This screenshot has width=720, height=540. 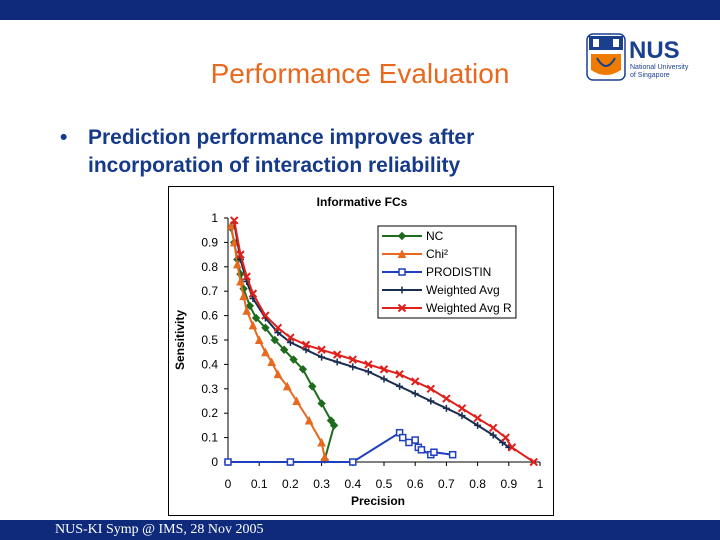 What do you see at coordinates (659, 67) in the screenshot?
I see `logo-line1: National University` at bounding box center [659, 67].